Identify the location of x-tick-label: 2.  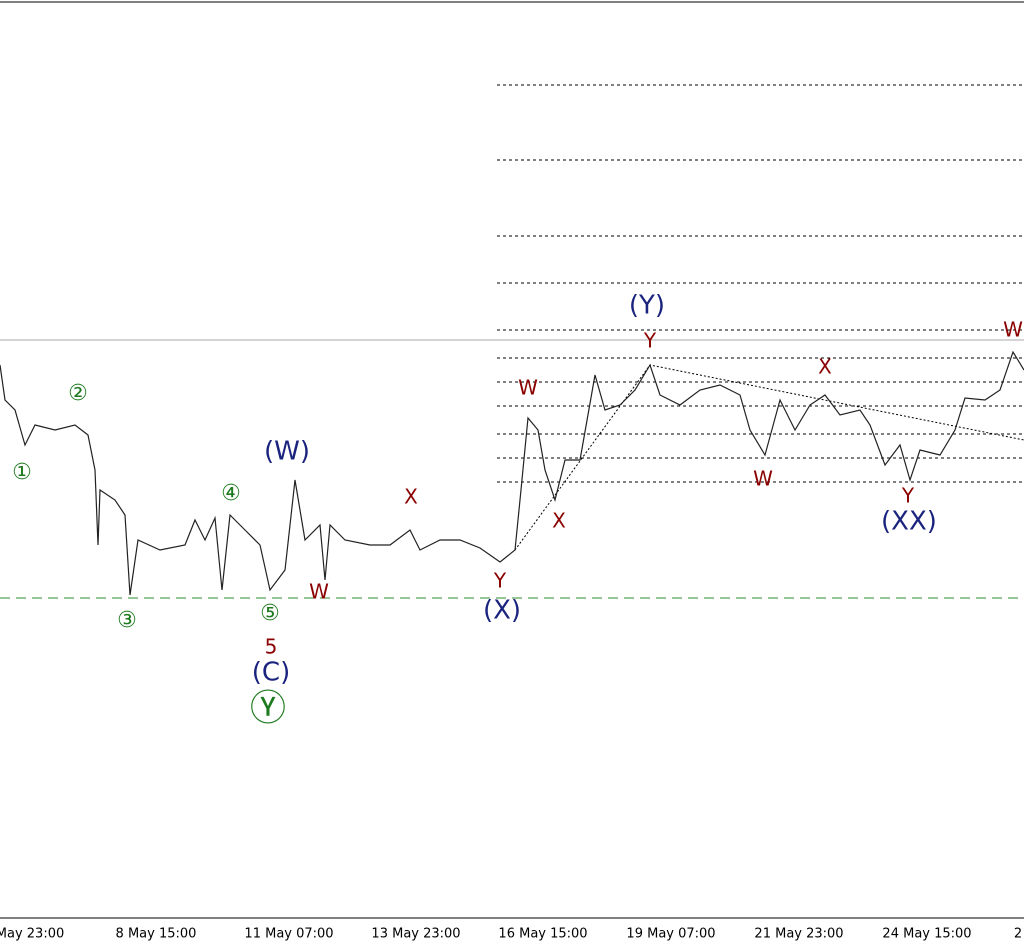
(1018, 934).